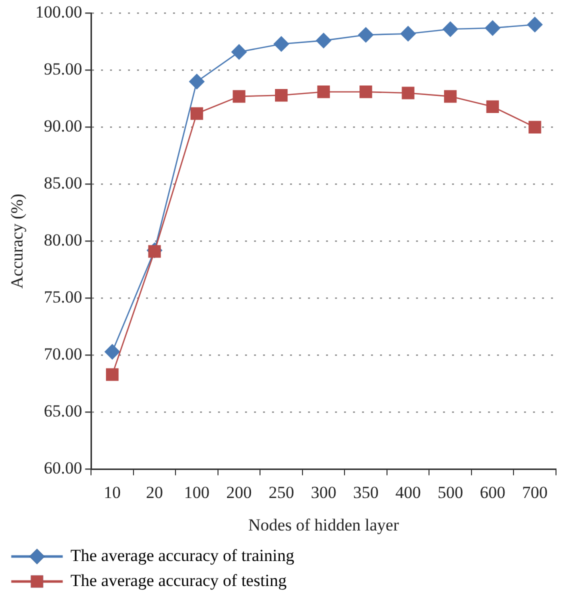 This screenshot has width=570, height=604. I want to click on y-tick-label: 70.00, so click(63, 354).